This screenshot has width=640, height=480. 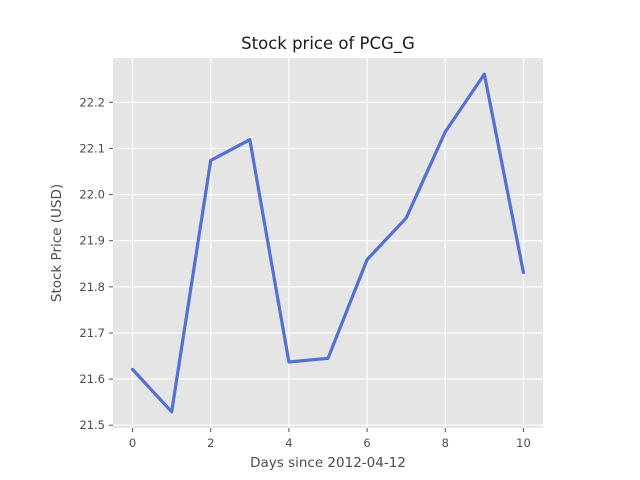 What do you see at coordinates (445, 443) in the screenshot?
I see `x-tick-label: 8` at bounding box center [445, 443].